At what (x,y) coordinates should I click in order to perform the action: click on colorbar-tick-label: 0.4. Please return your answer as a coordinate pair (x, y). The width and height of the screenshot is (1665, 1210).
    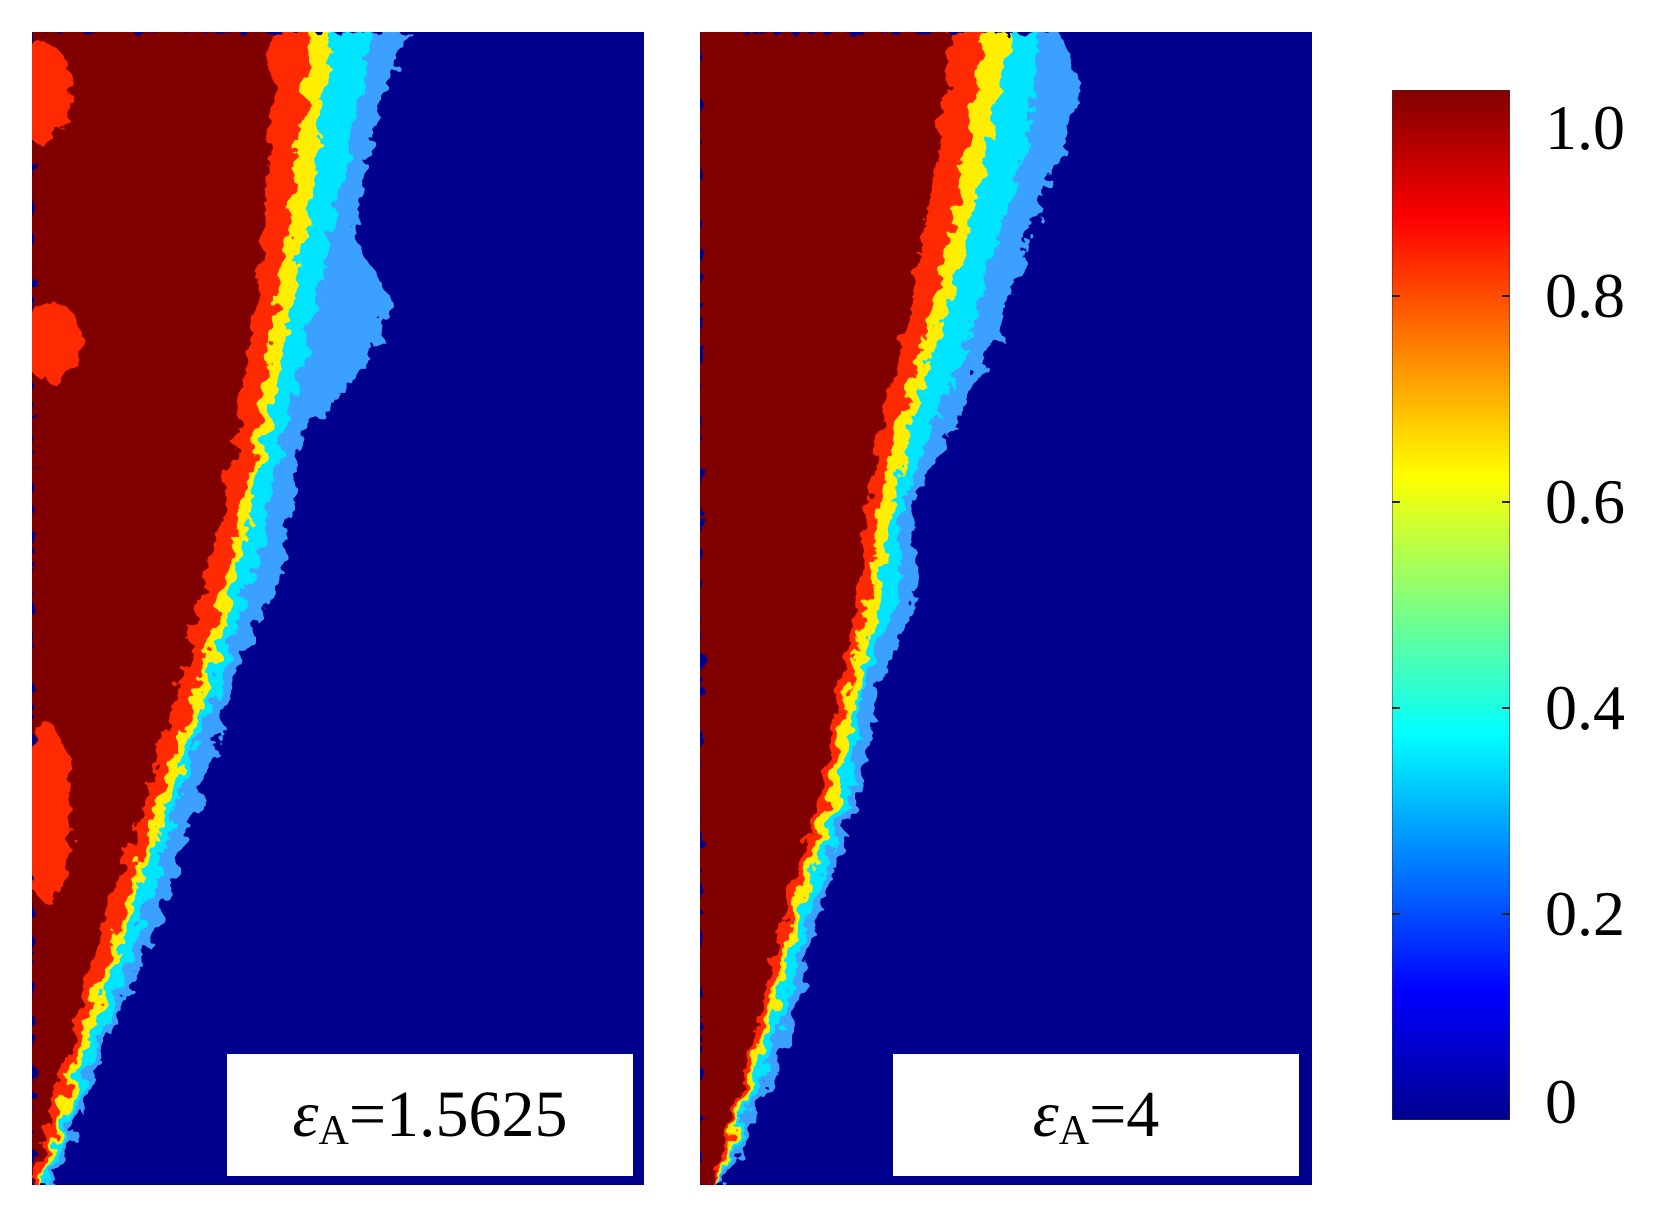
    Looking at the image, I should click on (1585, 707).